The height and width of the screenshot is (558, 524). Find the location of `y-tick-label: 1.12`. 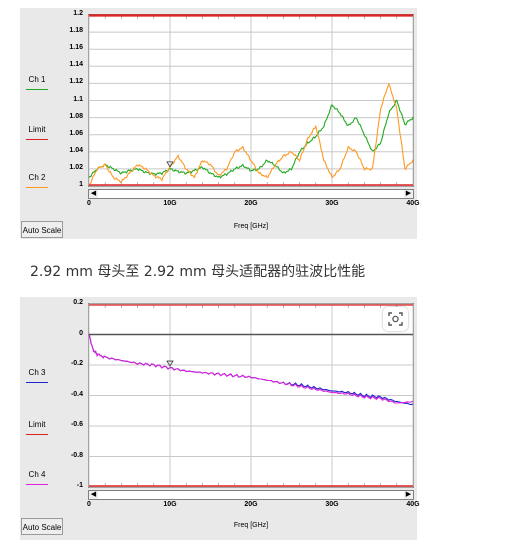

y-tick-label: 1.12 is located at coordinates (76, 82).